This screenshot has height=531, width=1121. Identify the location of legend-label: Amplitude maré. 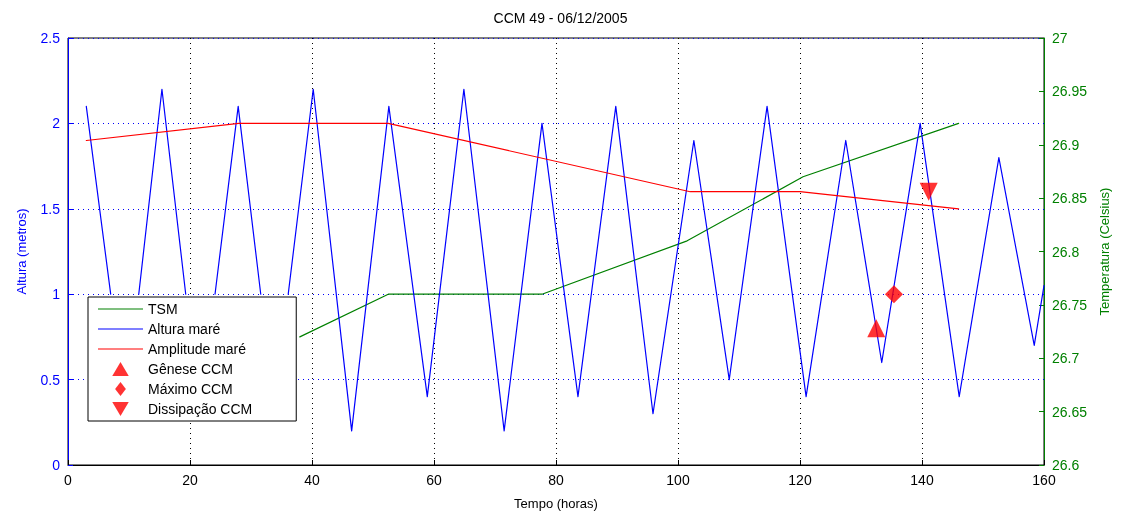
(197, 349).